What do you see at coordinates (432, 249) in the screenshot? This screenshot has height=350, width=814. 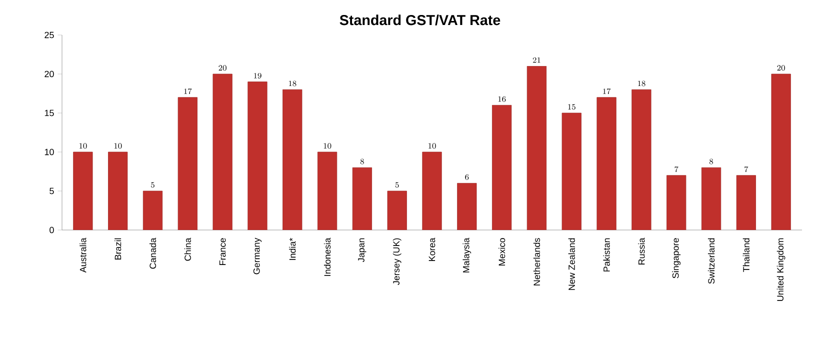 I see `x-tick-label: Korea` at bounding box center [432, 249].